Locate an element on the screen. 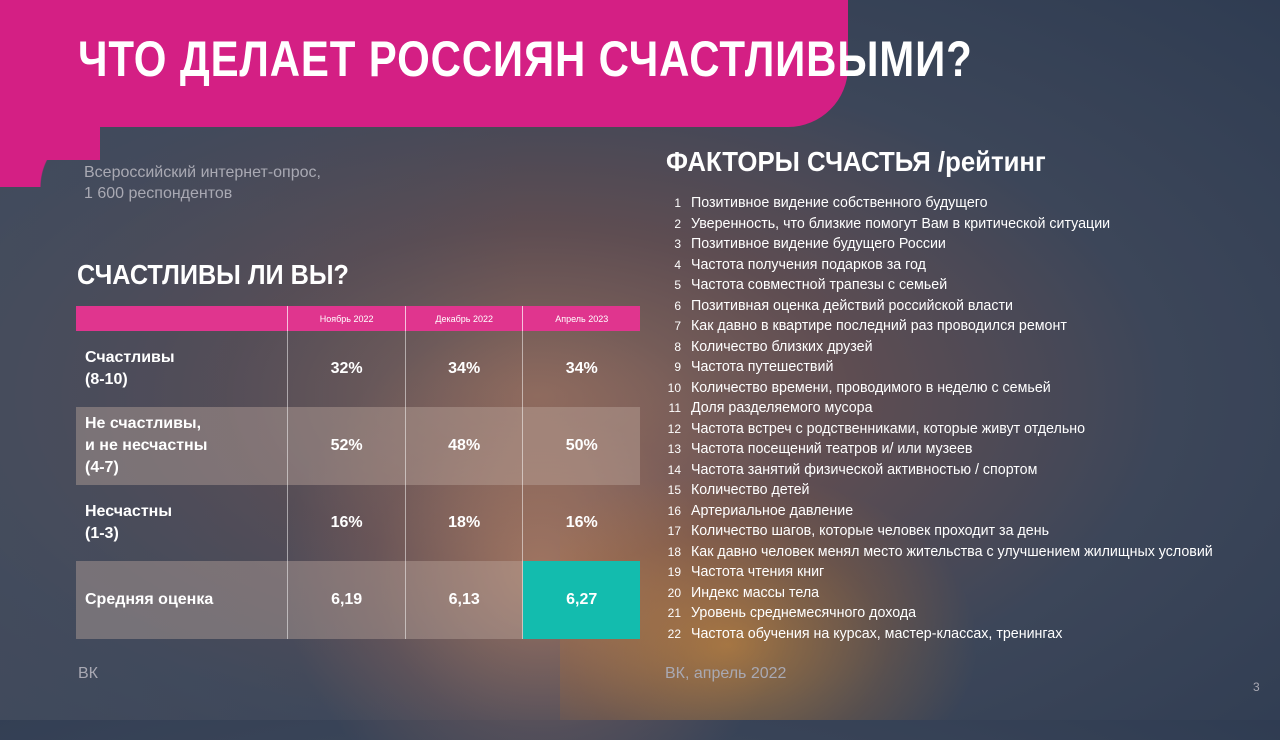 The height and width of the screenshot is (740, 1280). title-banner-curve is located at coordinates (50, 157).